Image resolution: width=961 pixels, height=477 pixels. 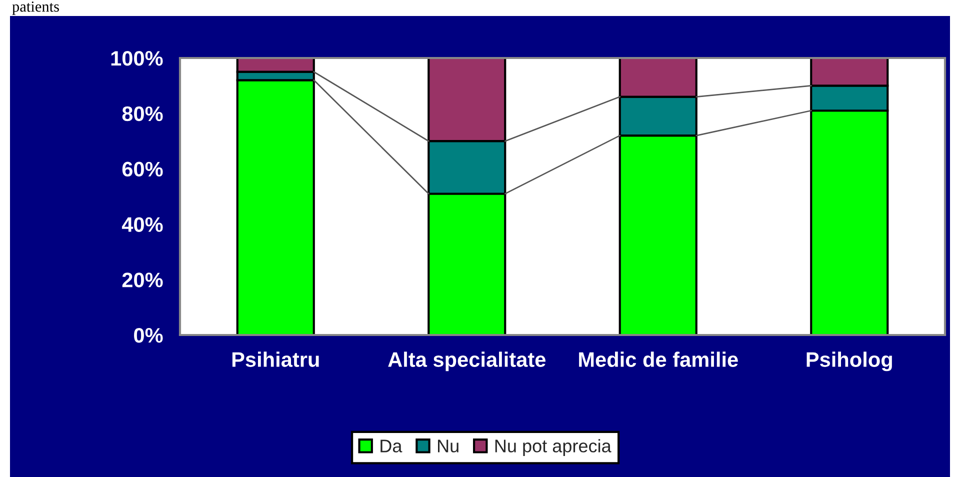 What do you see at coordinates (275, 359) in the screenshot?
I see `x-tick-label: Psihiatru` at bounding box center [275, 359].